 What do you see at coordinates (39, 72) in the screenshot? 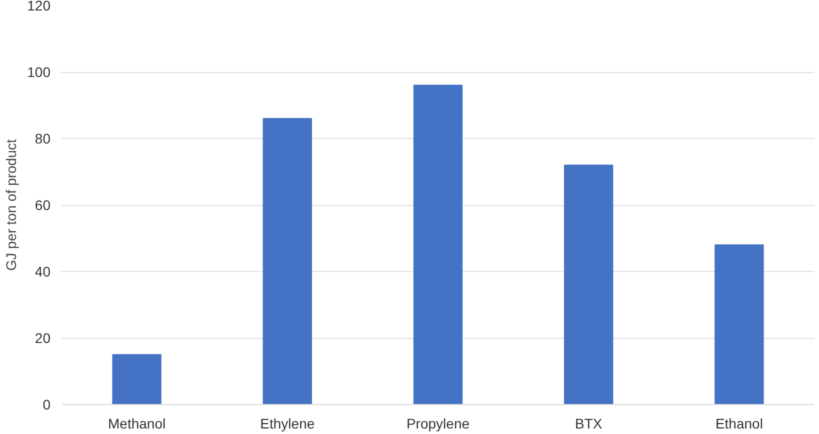
I see `y-tick-label: 100` at bounding box center [39, 72].